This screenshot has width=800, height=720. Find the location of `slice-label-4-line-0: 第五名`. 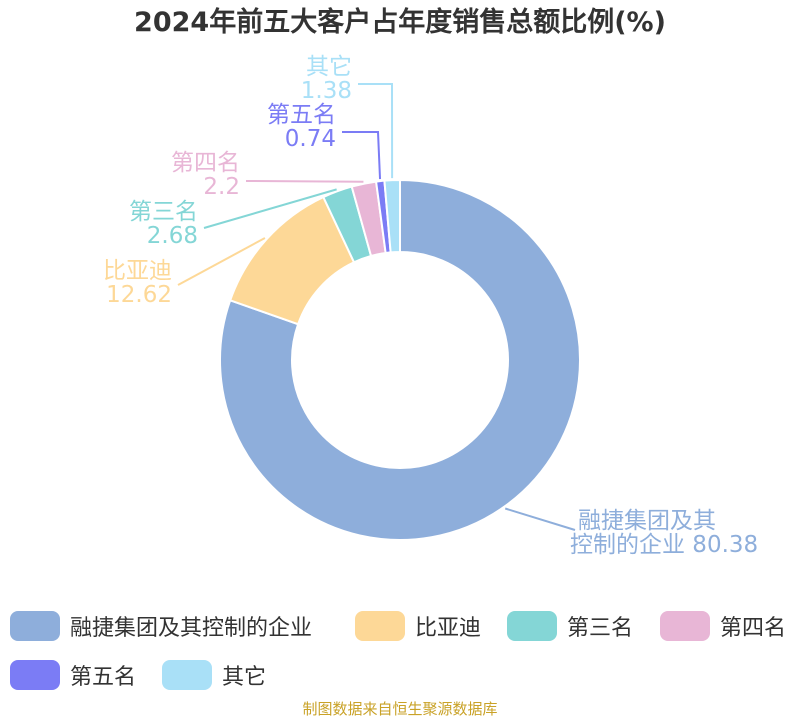

slice-label-4-line-0: 第五名 is located at coordinates (301, 115).